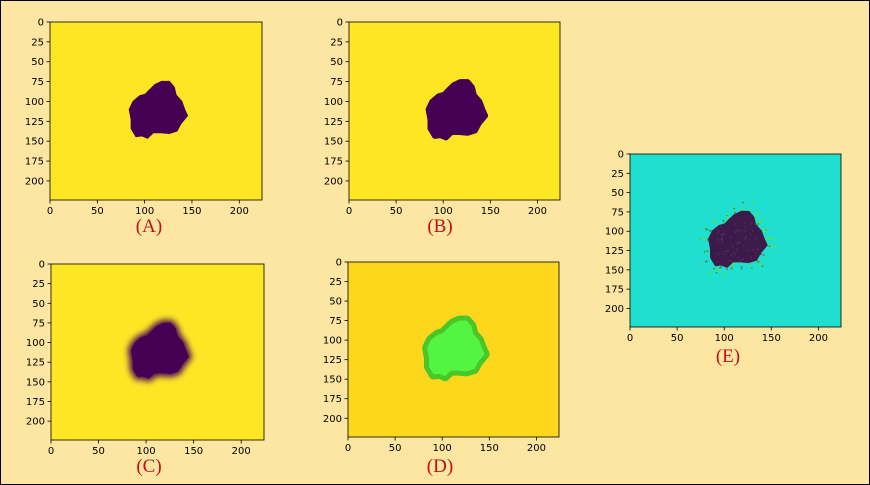 The height and width of the screenshot is (485, 870). I want to click on panel-e-axes-frame, so click(735, 240).